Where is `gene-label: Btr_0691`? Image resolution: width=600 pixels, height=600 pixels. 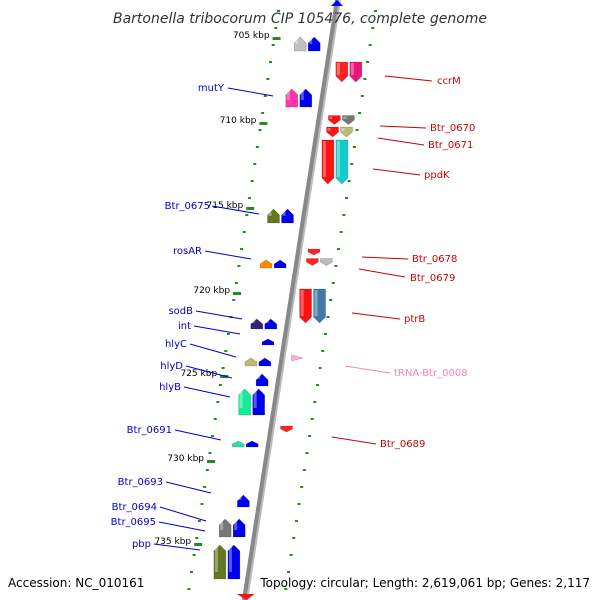
gene-label: Btr_0691 is located at coordinates (149, 430).